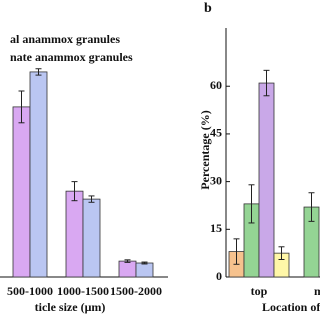  What do you see at coordinates (291, 307) in the screenshot?
I see `x-axis-title: Location of u` at bounding box center [291, 307].